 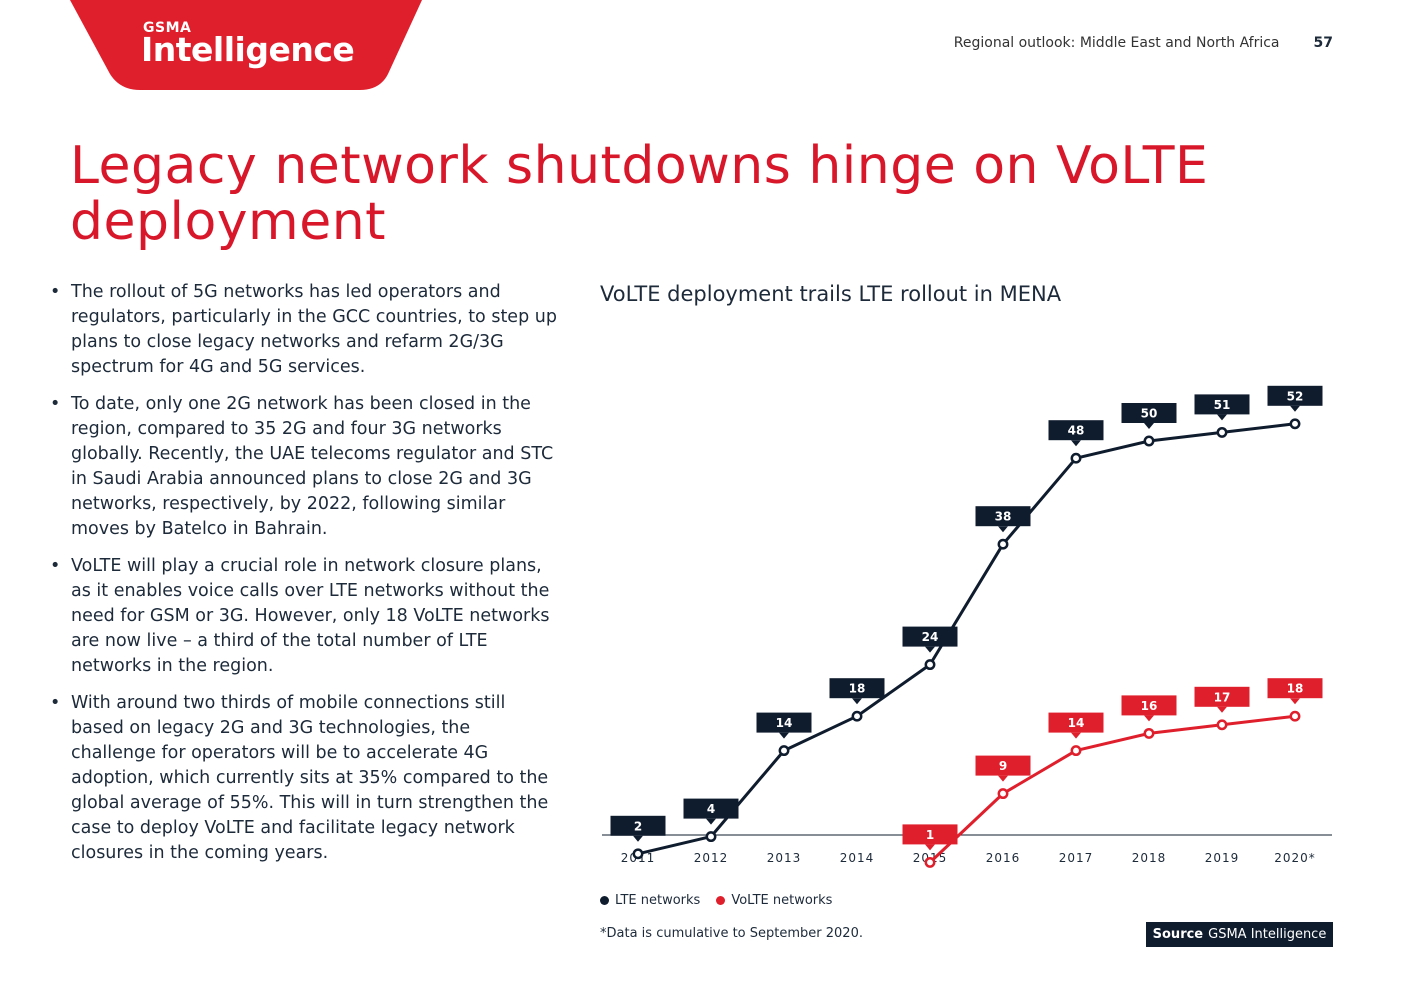 I want to click on data-label-text: 2, so click(x=638, y=826).